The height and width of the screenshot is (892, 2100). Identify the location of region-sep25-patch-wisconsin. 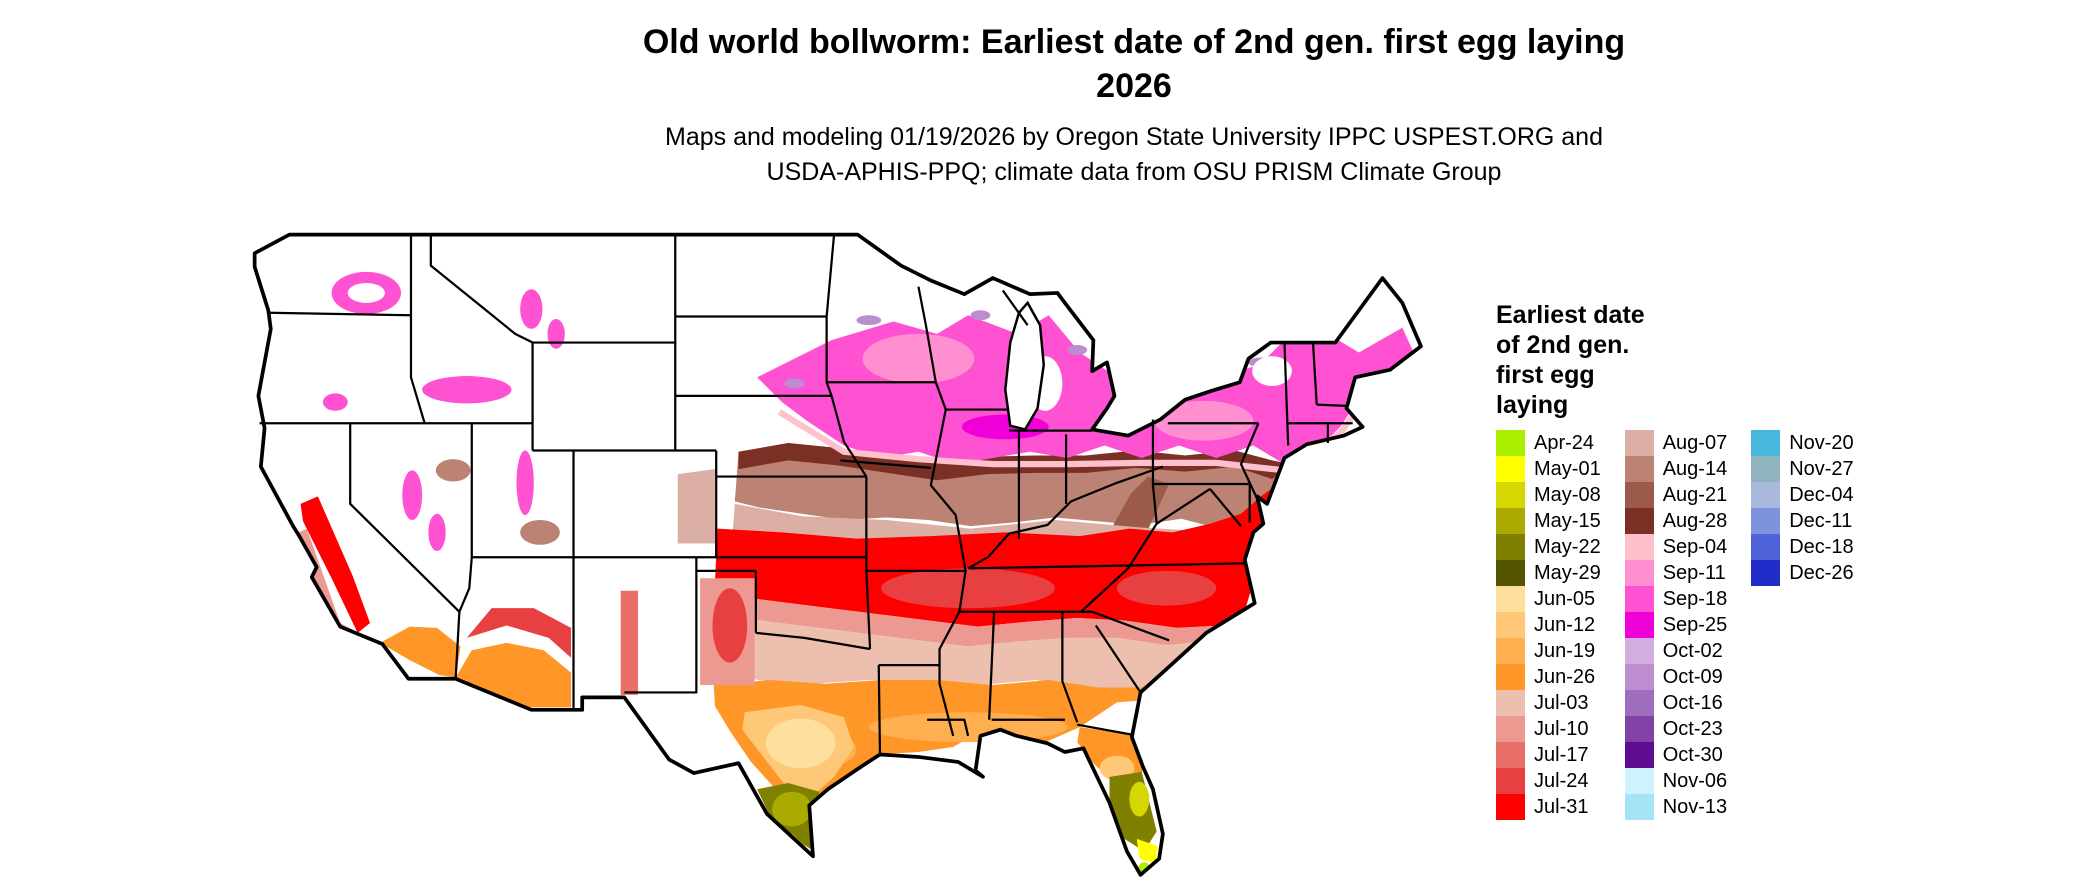
(1005, 427).